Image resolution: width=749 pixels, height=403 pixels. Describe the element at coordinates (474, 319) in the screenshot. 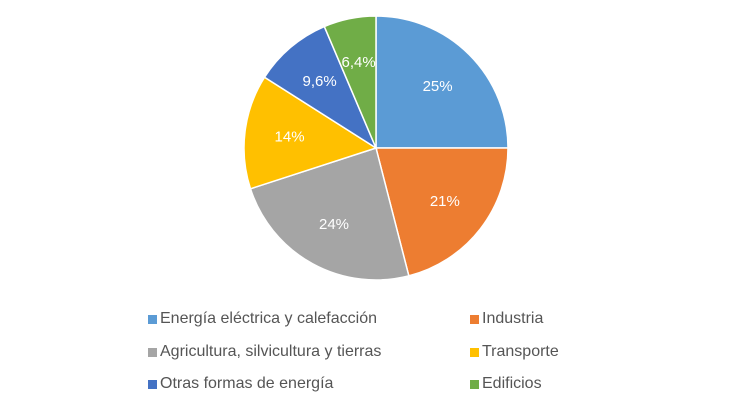

I see `legend-swatch-industria` at that location.